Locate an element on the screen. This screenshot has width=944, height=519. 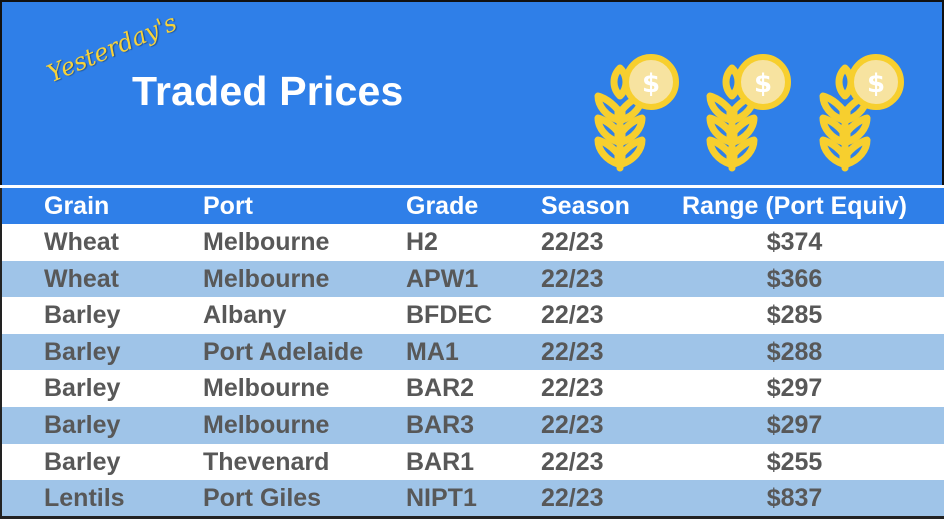
cell-grain: Lentils is located at coordinates (84, 498).